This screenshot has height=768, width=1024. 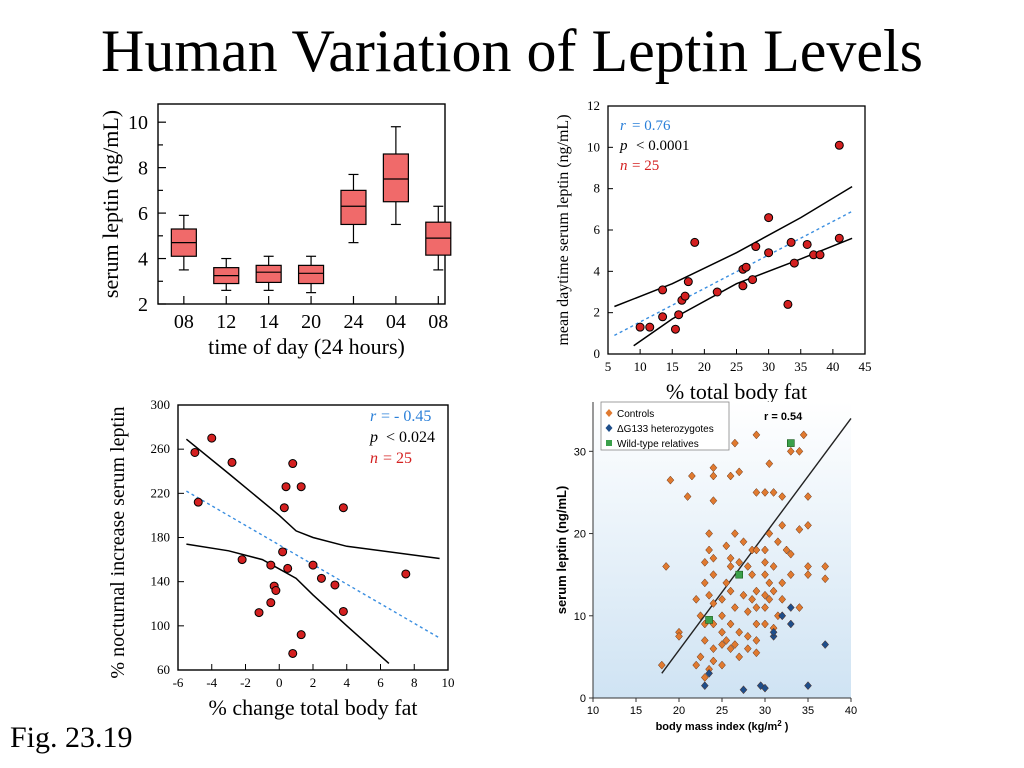 What do you see at coordinates (380, 682) in the screenshot?
I see `x-tick-label: 6` at bounding box center [380, 682].